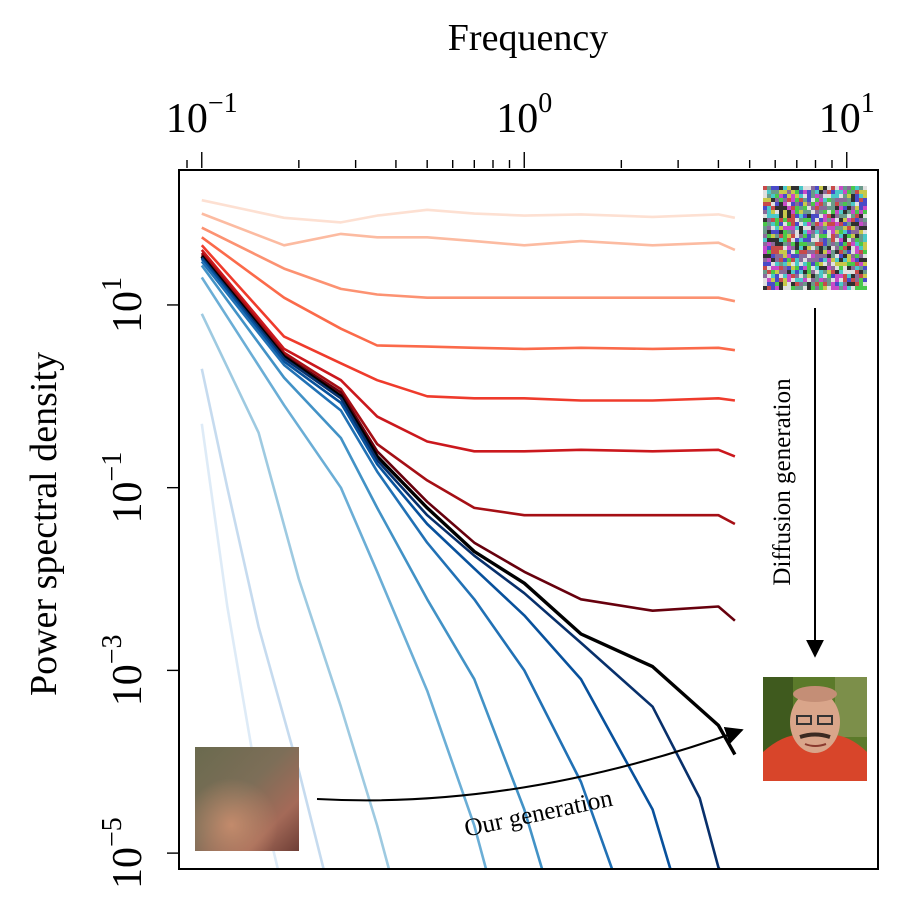 The width and height of the screenshot is (920, 911). Describe the element at coordinates (782, 482) in the screenshot. I see `diffusion-label: Diffusion generation` at that location.